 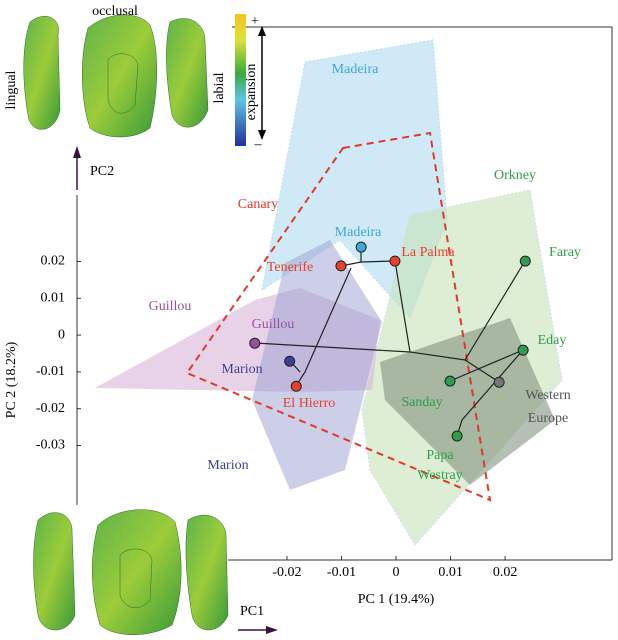 I want to click on color-bar, so click(x=240, y=80).